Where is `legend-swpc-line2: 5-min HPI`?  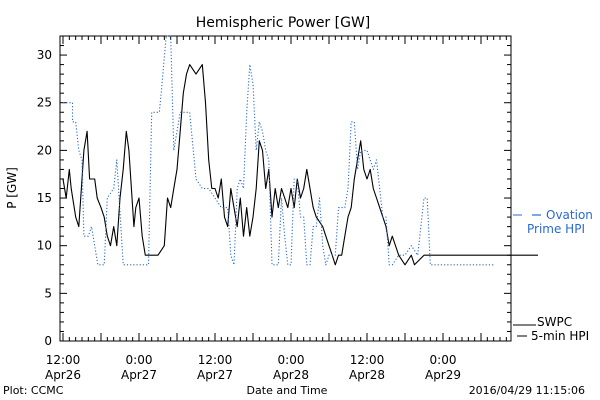
legend-swpc-line2: 5-min HPI is located at coordinates (560, 336).